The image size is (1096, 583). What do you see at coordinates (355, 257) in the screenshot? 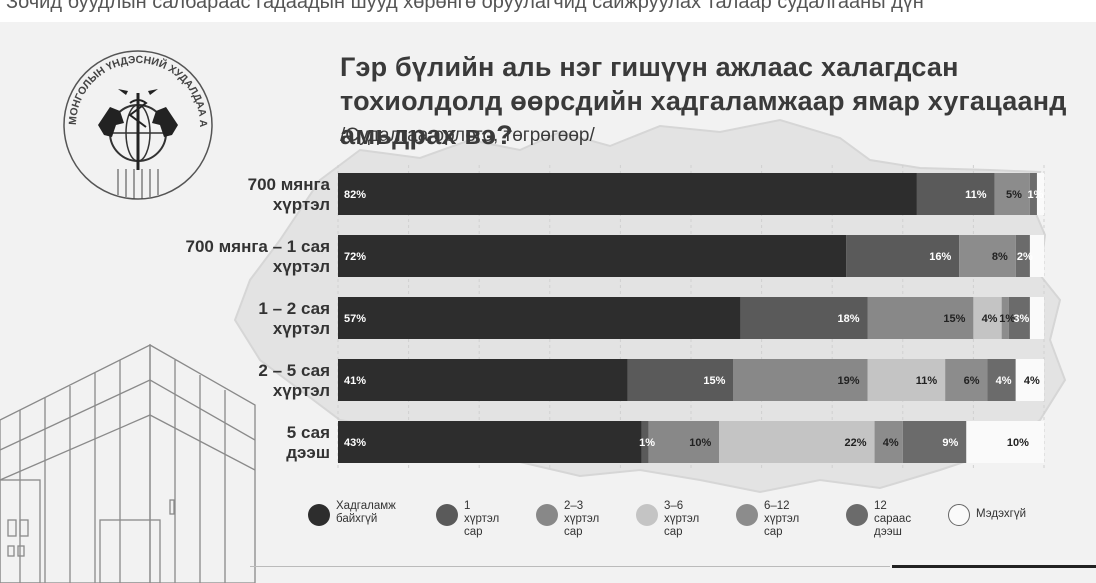
I see `data-label: 72%` at bounding box center [355, 257].